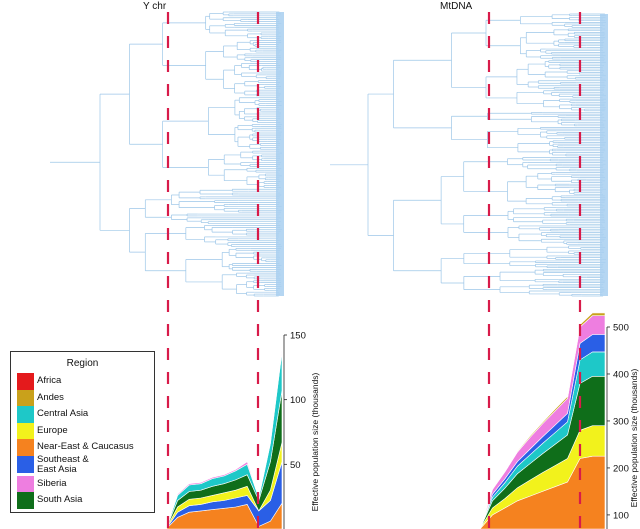 The height and width of the screenshot is (529, 640). I want to click on axis-tick-label: 500, so click(621, 328).